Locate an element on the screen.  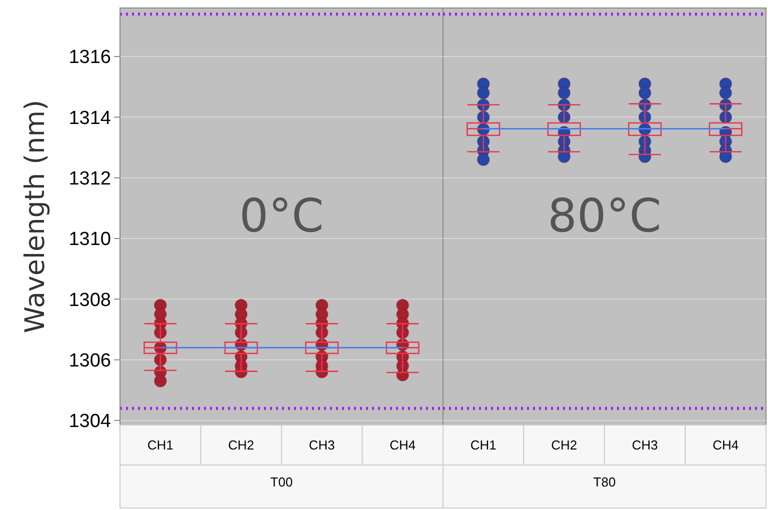
y-tick-label: 1308 is located at coordinates (89, 300).